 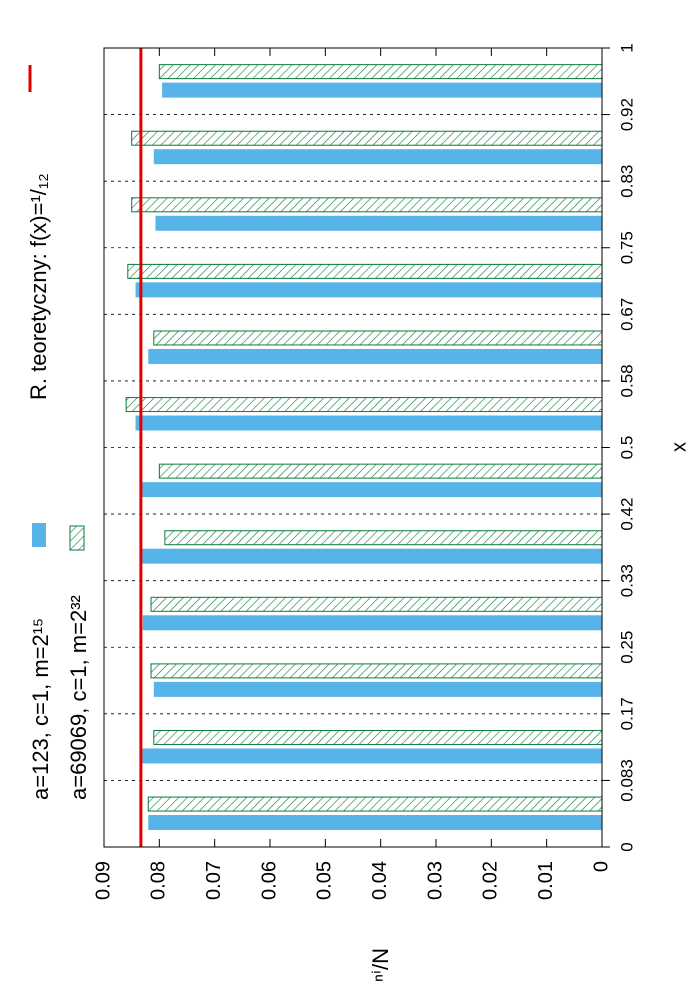 What do you see at coordinates (626, 247) in the screenshot?
I see `x-tick-label: 0.75` at bounding box center [626, 247].